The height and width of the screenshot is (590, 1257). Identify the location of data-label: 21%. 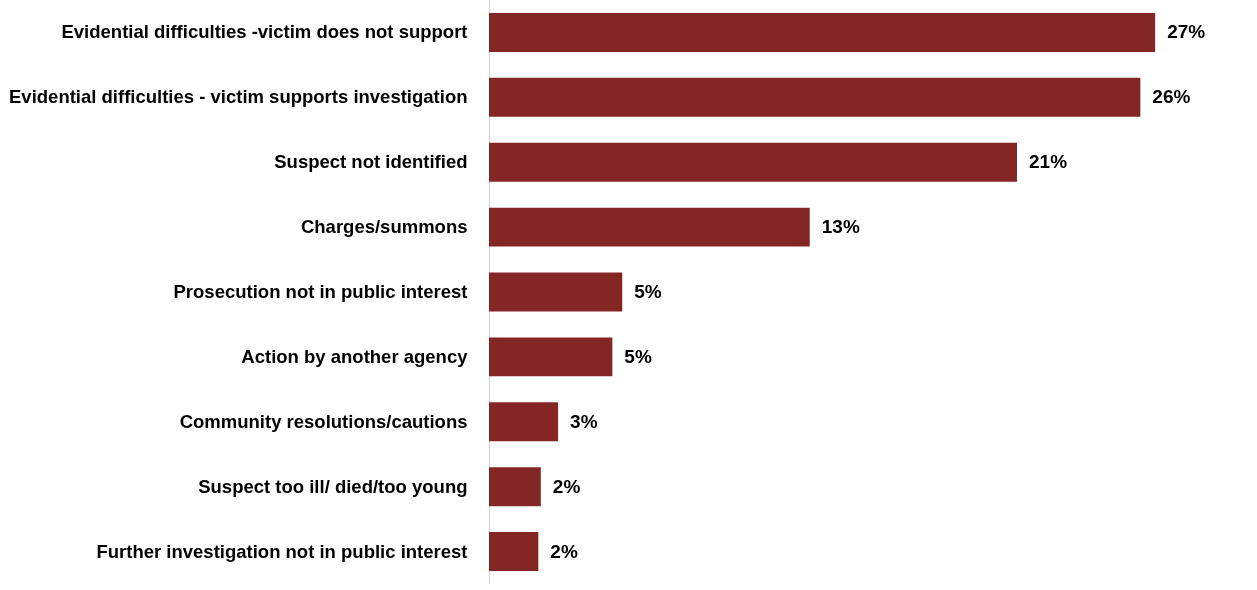
(1048, 162).